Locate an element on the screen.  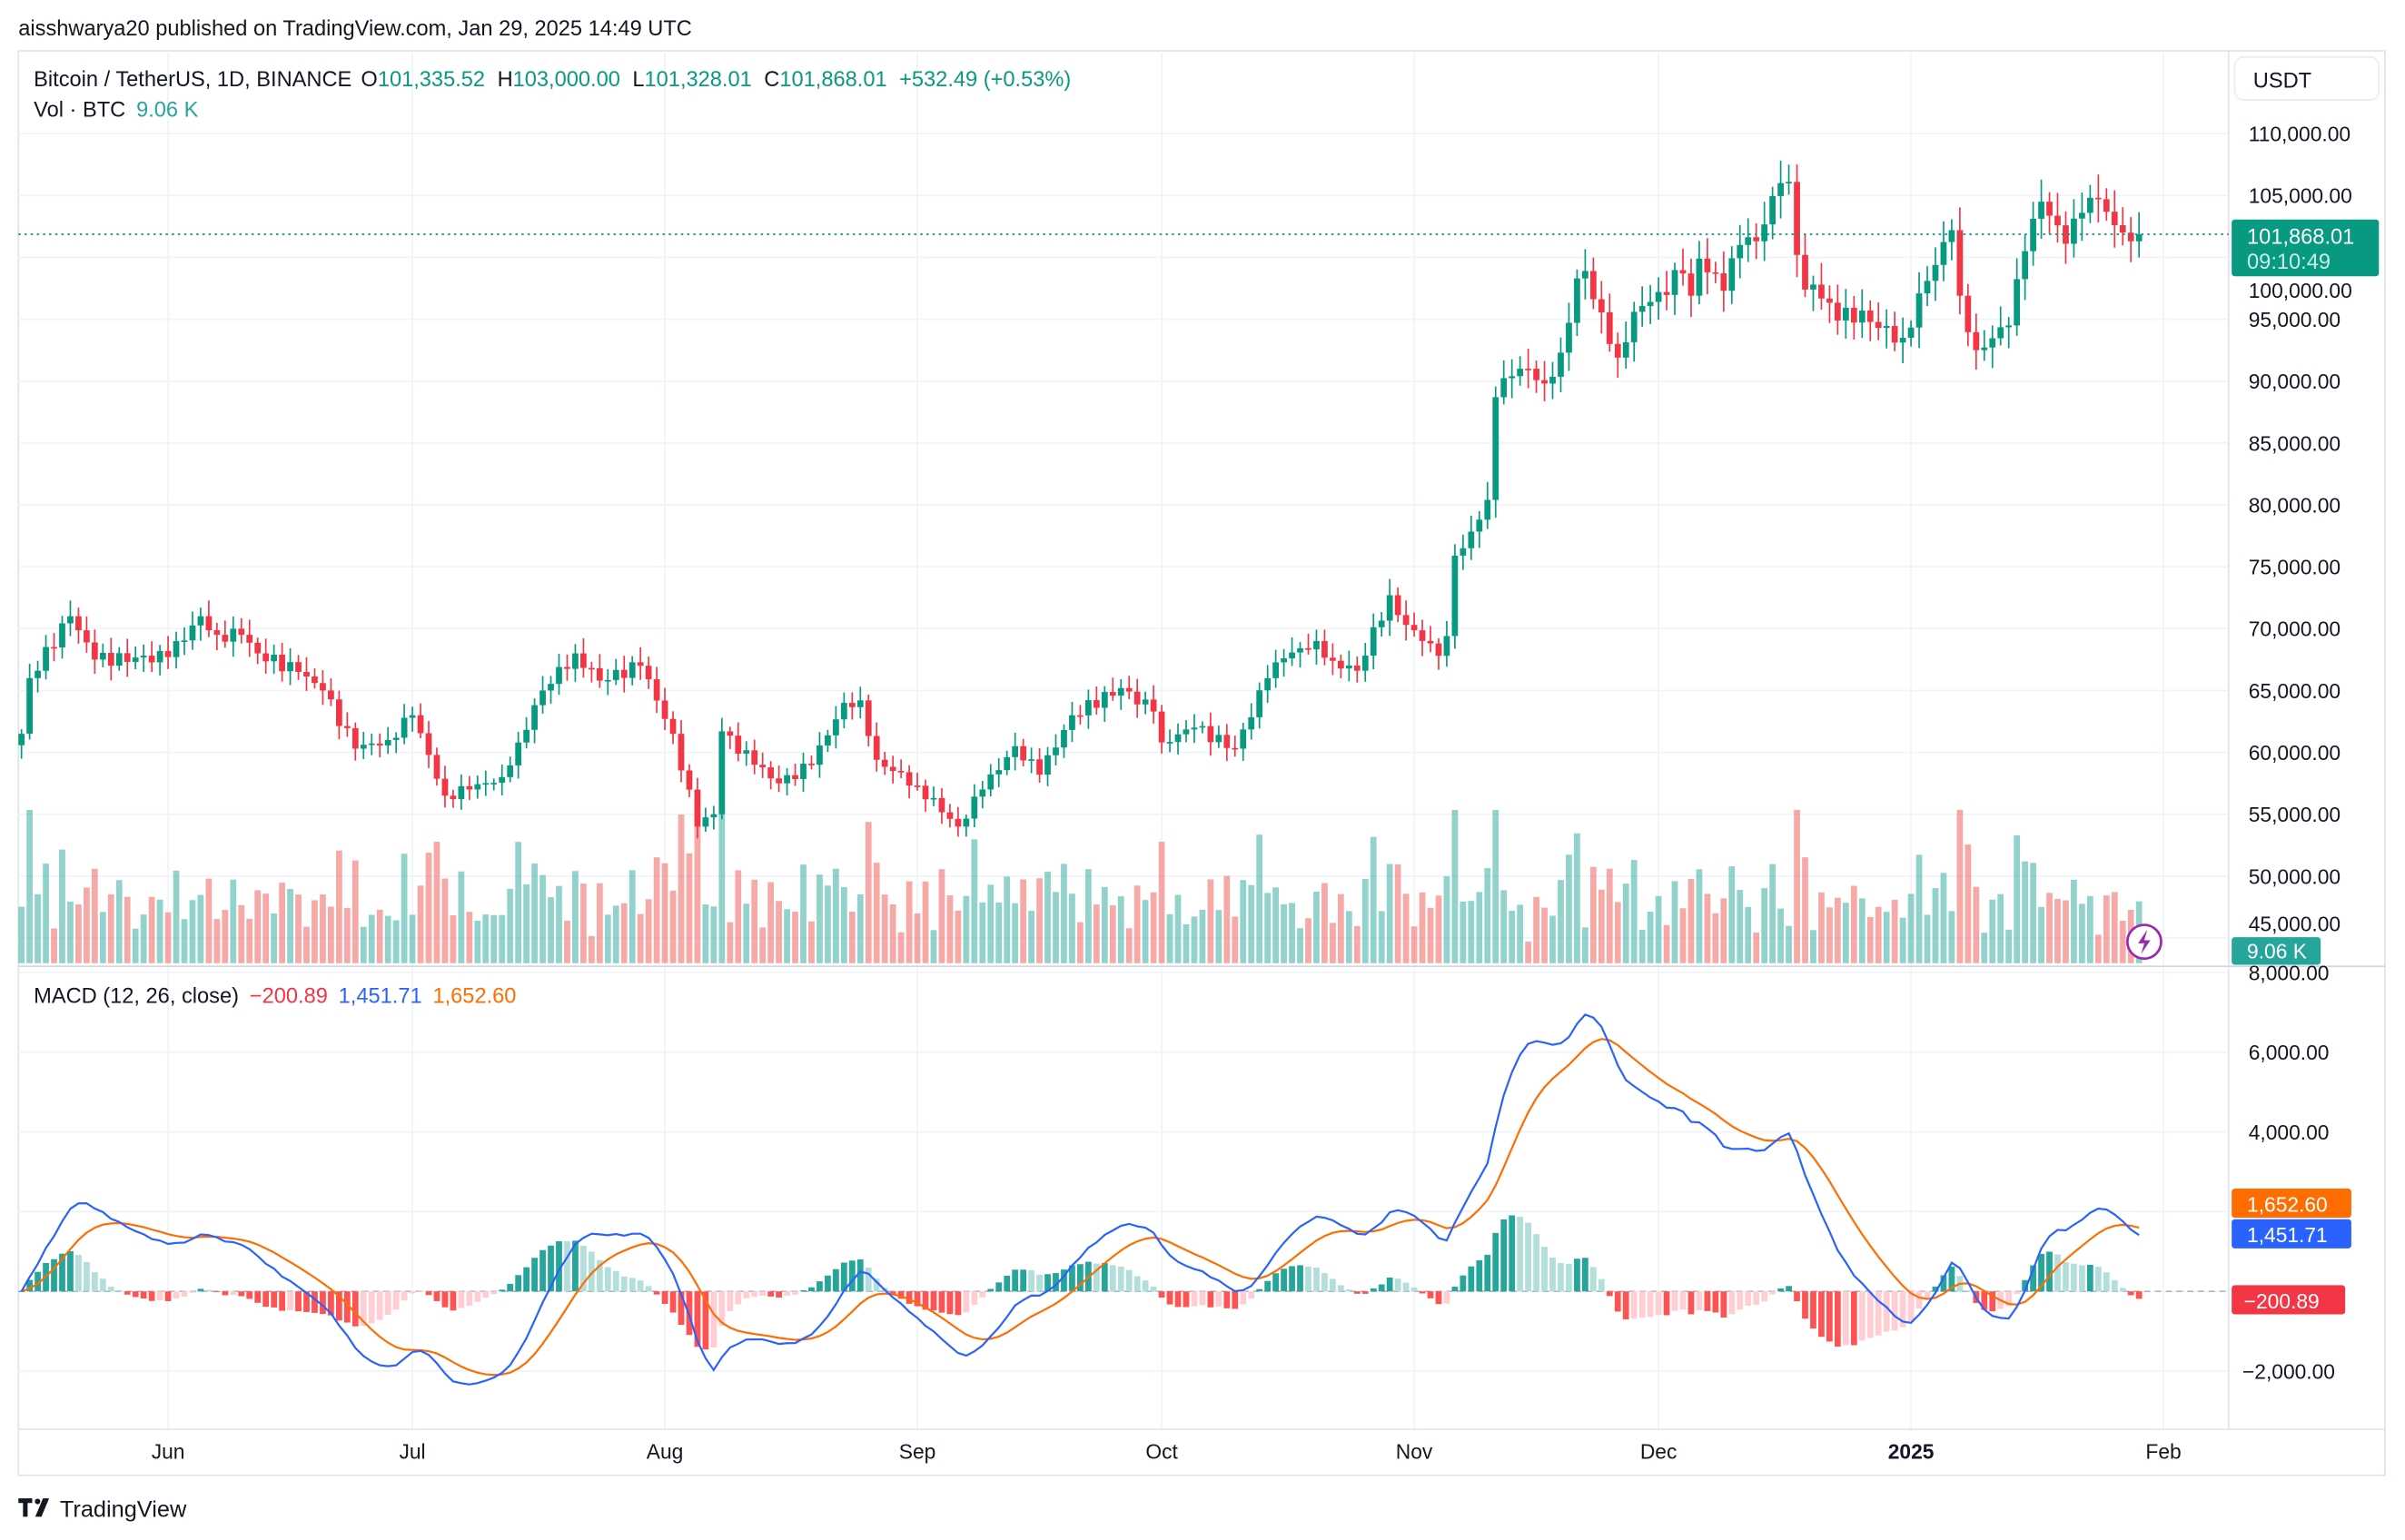
time-tick-label: Nov is located at coordinates (1414, 1451).